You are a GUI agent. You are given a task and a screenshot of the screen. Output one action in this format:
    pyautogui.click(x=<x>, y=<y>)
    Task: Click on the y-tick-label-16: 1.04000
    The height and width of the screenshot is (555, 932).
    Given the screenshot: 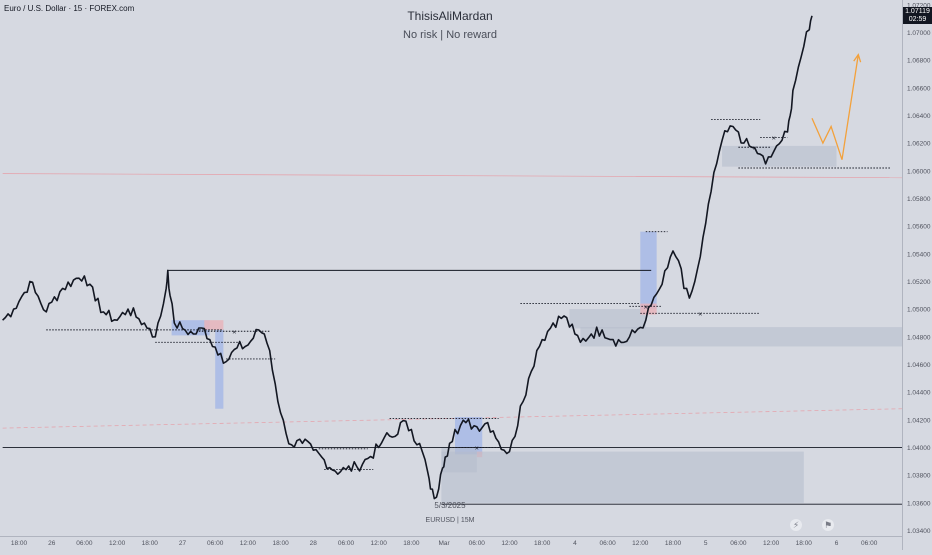 What is the action you would take?
    pyautogui.click(x=919, y=448)
    